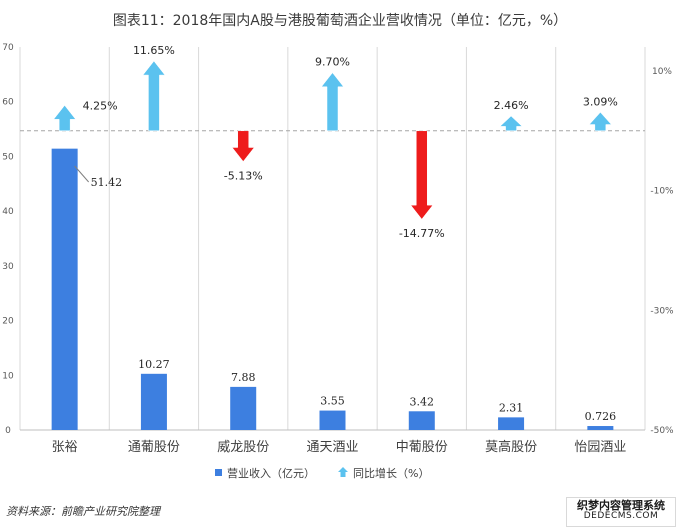 The image size is (680, 529). What do you see at coordinates (8, 48) in the screenshot?
I see `y-left-tick-label: 70` at bounding box center [8, 48].